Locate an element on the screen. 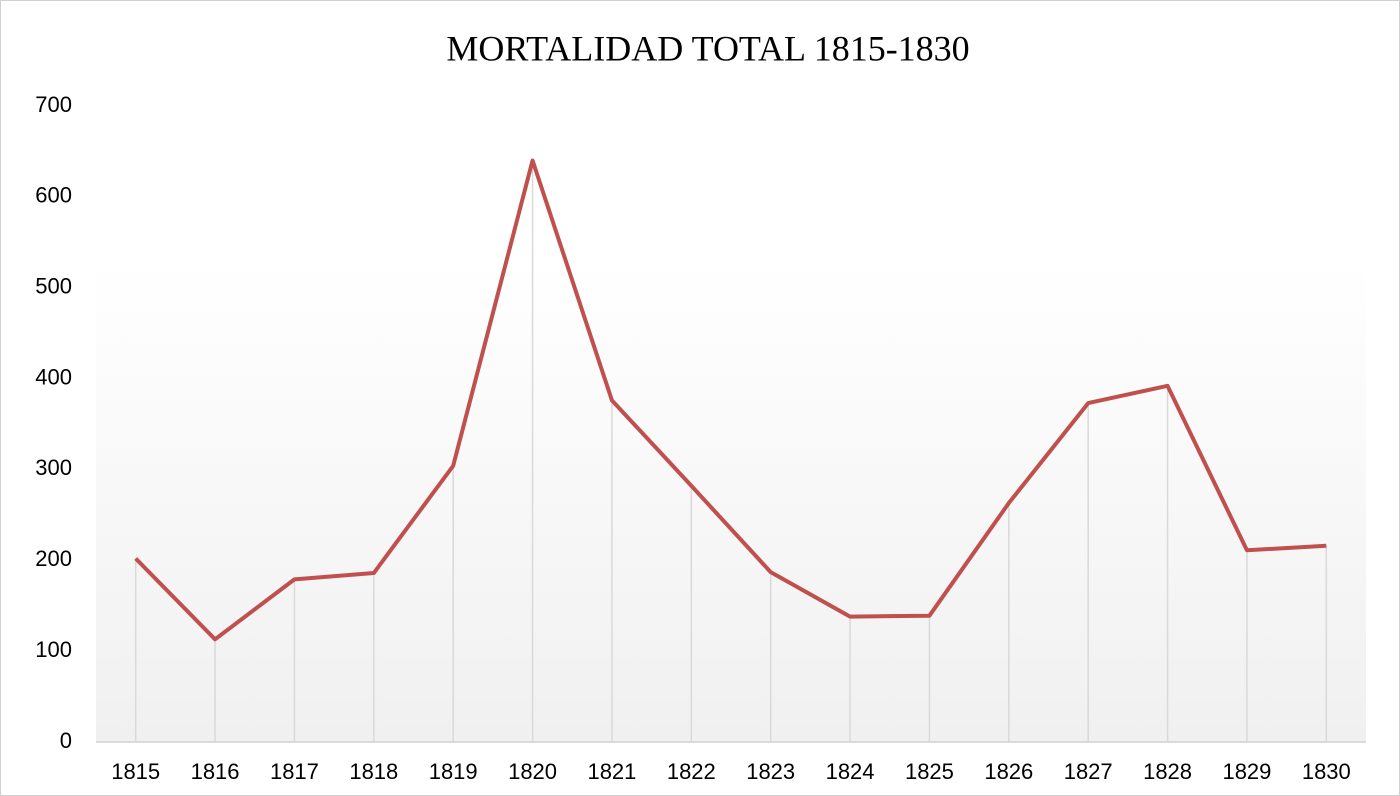 The height and width of the screenshot is (796, 1400). x-tick-label: 1815 is located at coordinates (135, 771).